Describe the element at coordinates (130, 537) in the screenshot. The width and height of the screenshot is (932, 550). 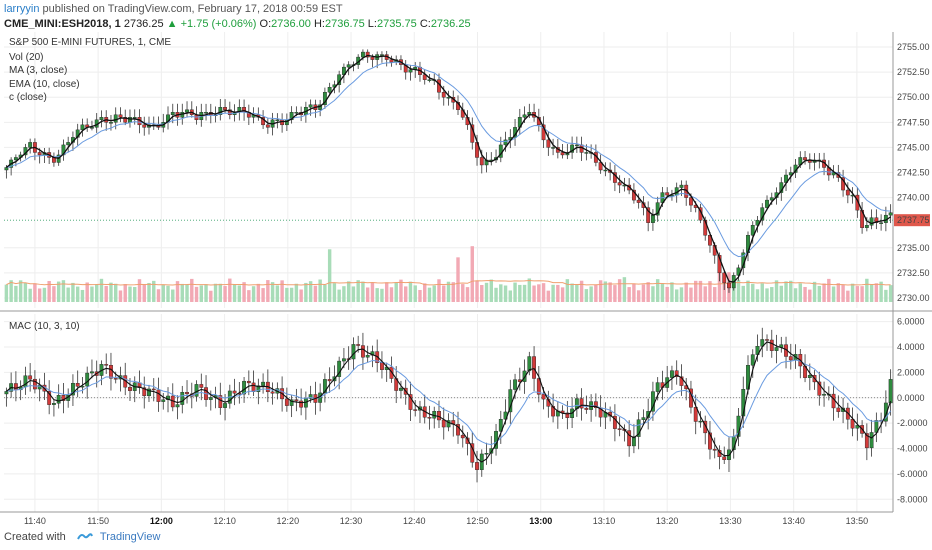
I see `tradingview-brand-link: TradingView` at that location.